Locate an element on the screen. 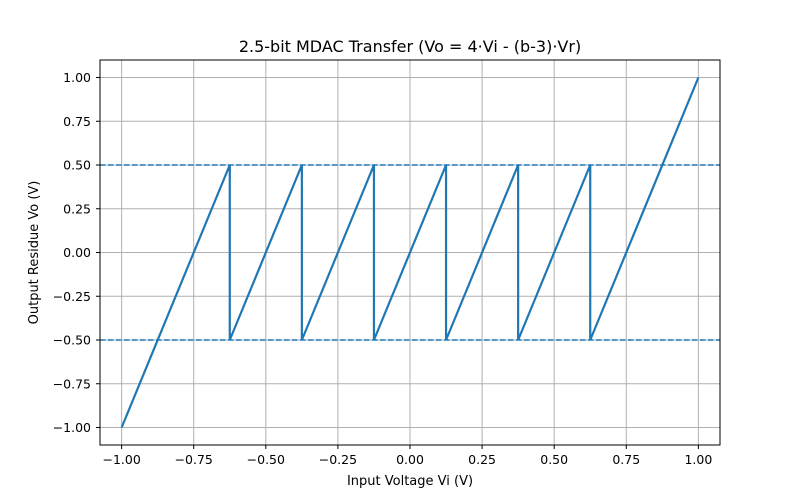  y-tick-label: 1.00 is located at coordinates (77, 77).